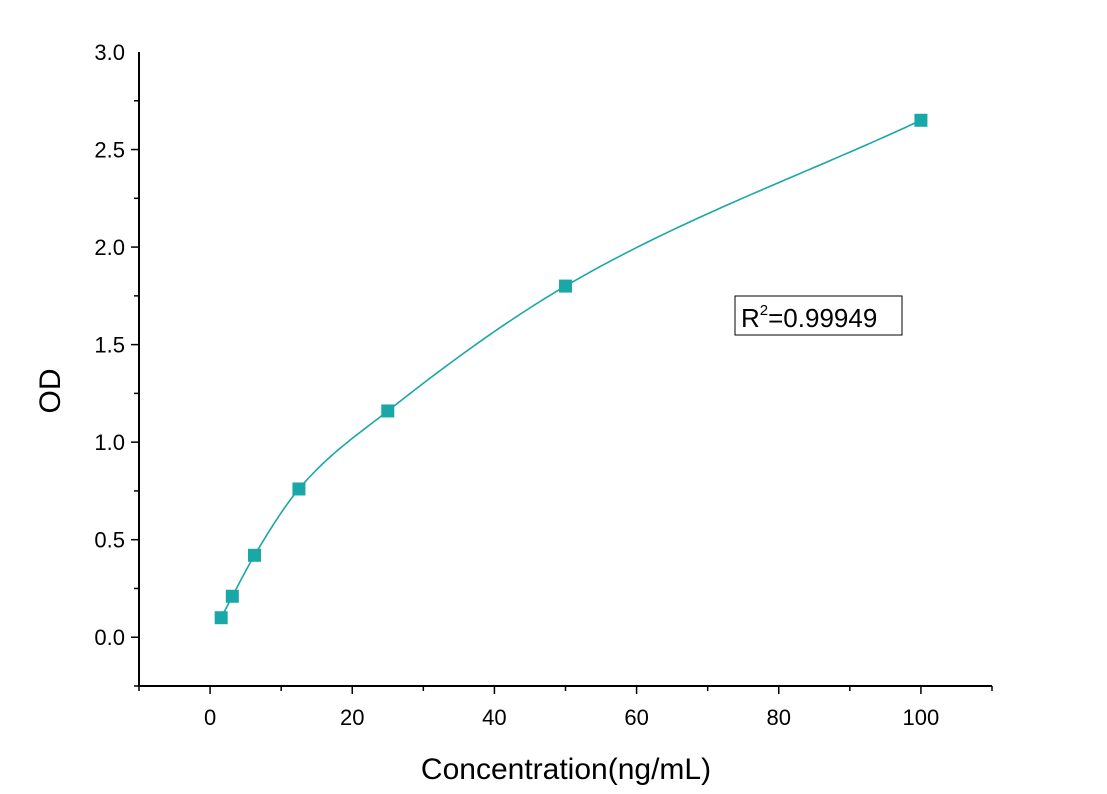 The image size is (1107, 794). I want to click on r2-superscript: 2, so click(764, 310).